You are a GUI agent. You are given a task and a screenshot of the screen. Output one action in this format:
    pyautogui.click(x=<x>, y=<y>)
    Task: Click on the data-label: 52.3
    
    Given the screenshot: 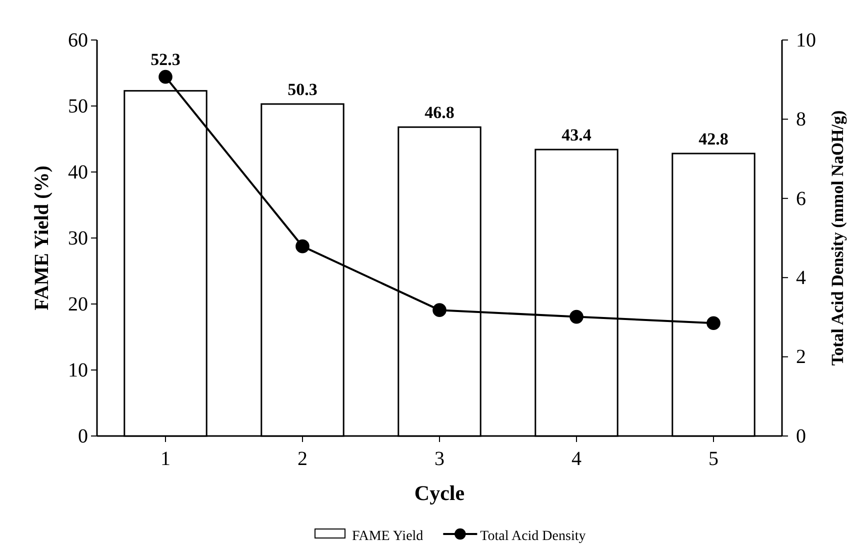 What is the action you would take?
    pyautogui.click(x=165, y=59)
    